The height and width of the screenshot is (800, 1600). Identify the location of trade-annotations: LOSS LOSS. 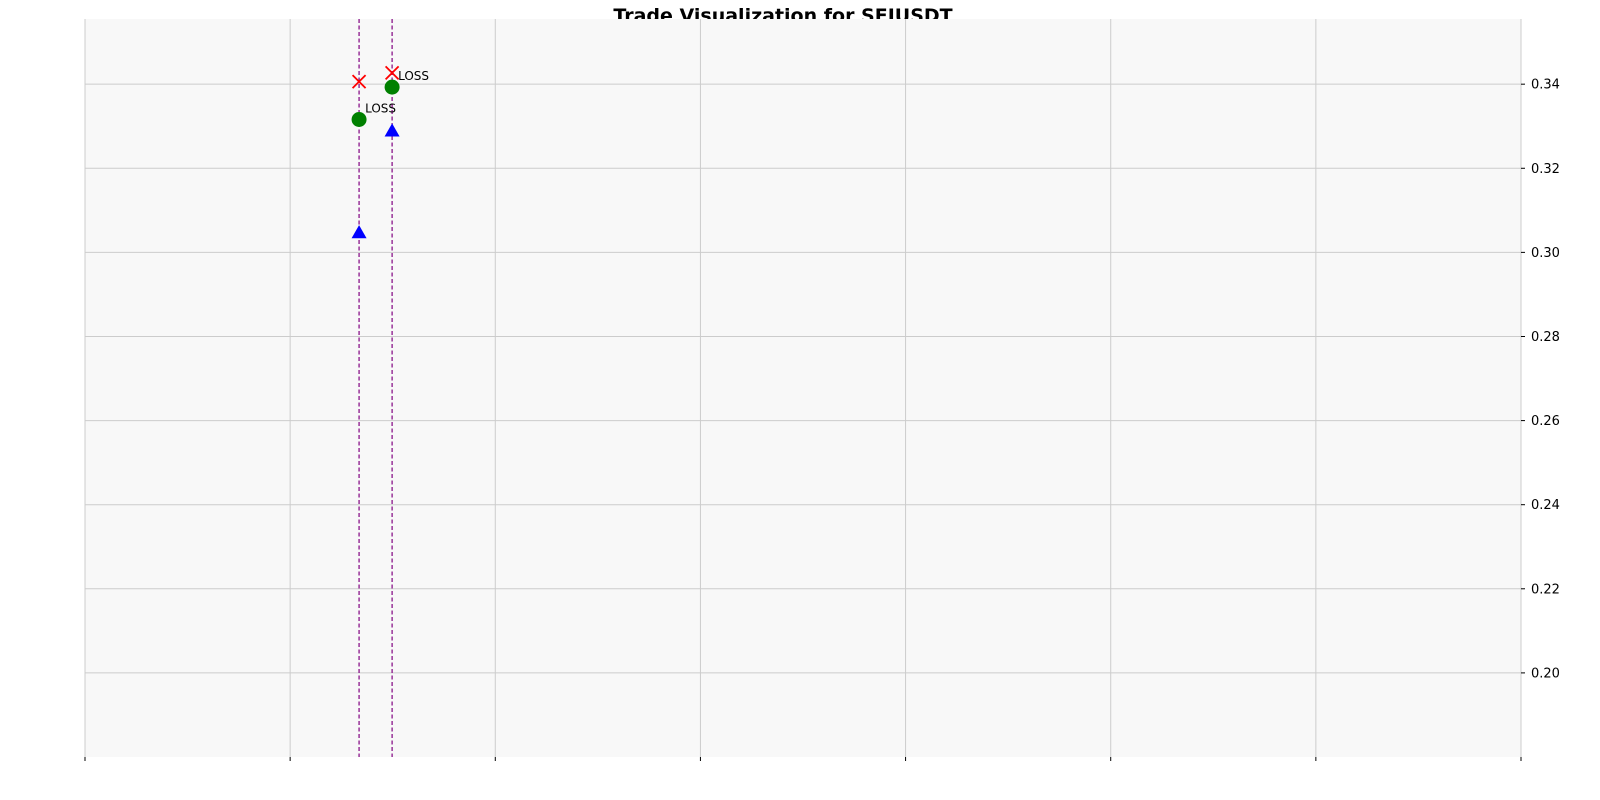
(397, 92).